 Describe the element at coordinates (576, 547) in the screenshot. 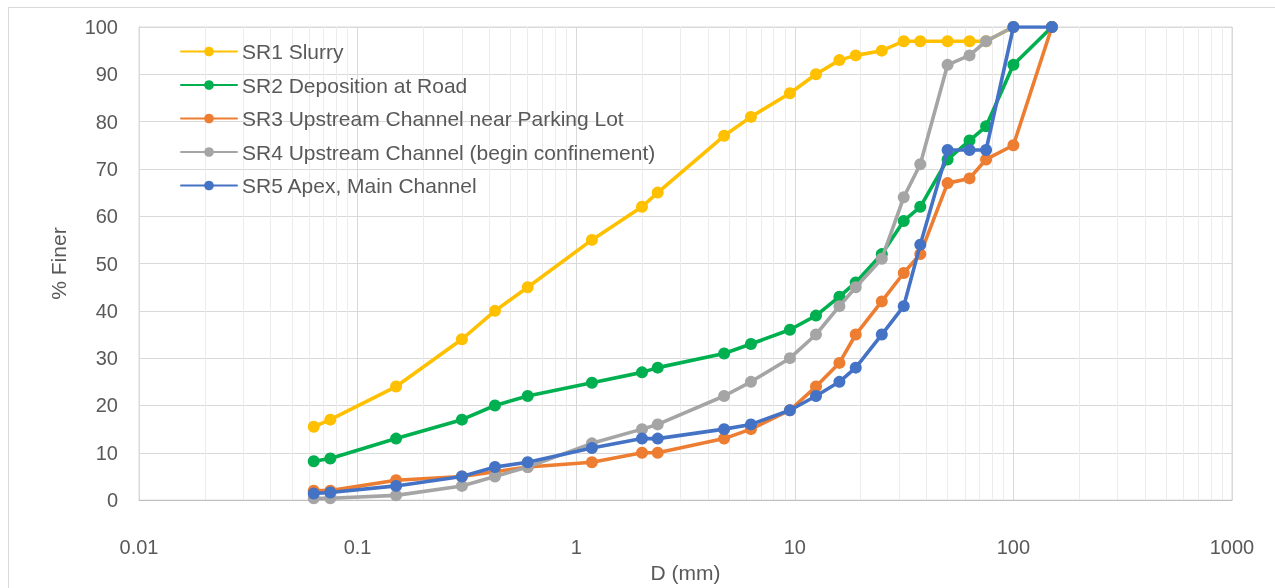

I see `x-tick-label: 1` at that location.